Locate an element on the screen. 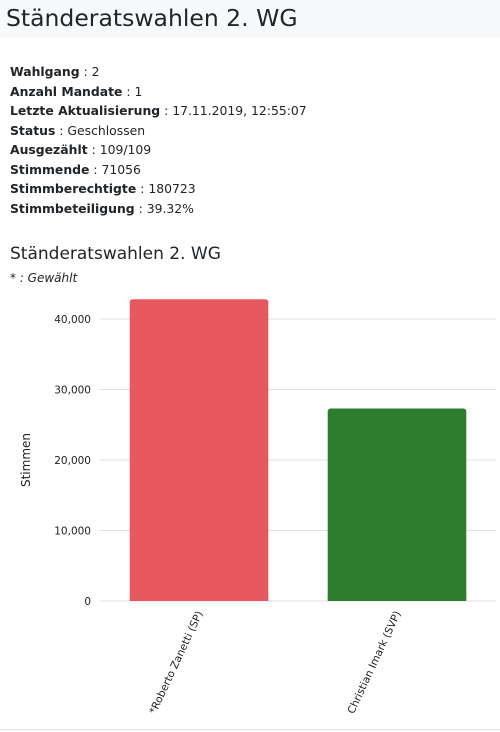 This screenshot has height=732, width=500. info-value: 1 is located at coordinates (138, 91).